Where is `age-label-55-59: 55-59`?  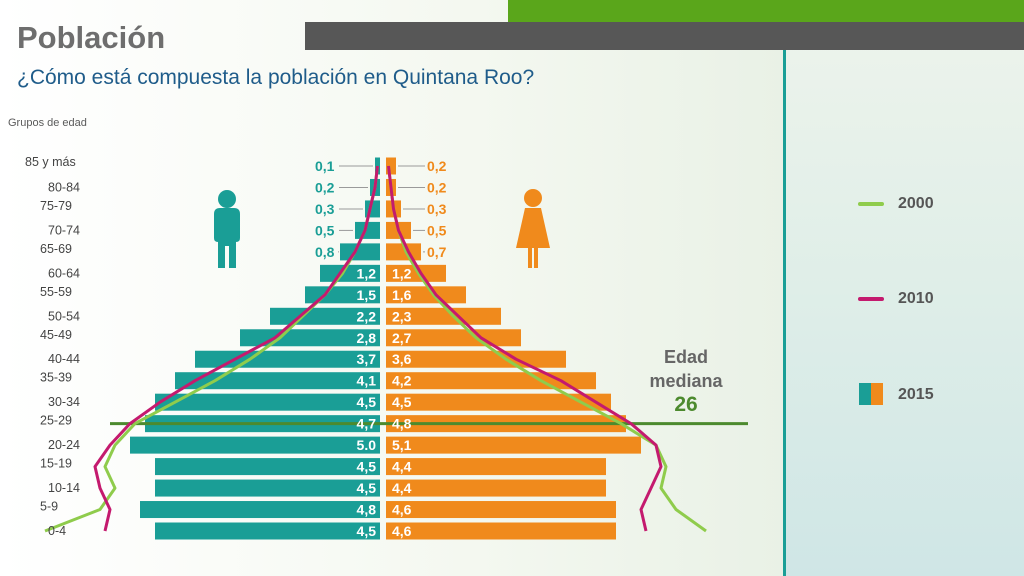 age-label-55-59: 55-59 is located at coordinates (56, 292).